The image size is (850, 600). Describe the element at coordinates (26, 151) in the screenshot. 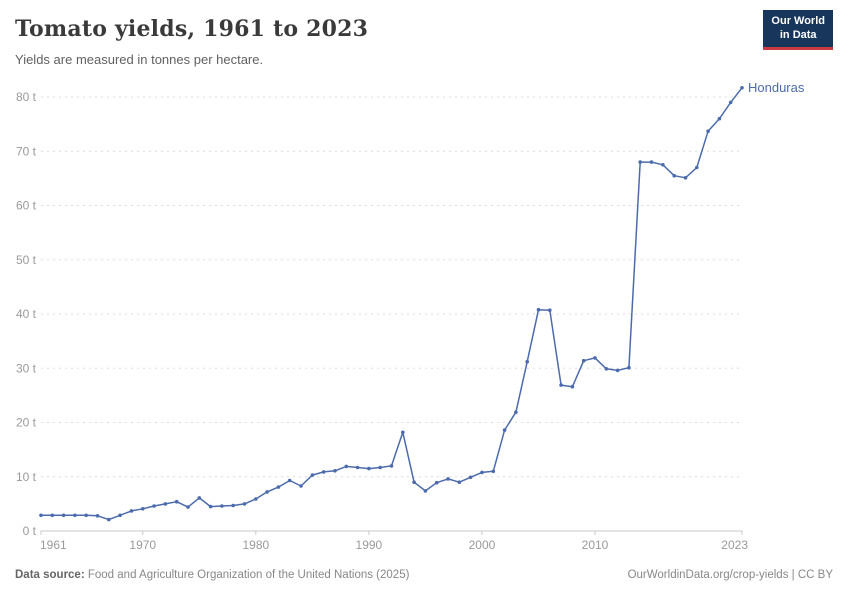

I see `y-tick-label: 70 t` at that location.